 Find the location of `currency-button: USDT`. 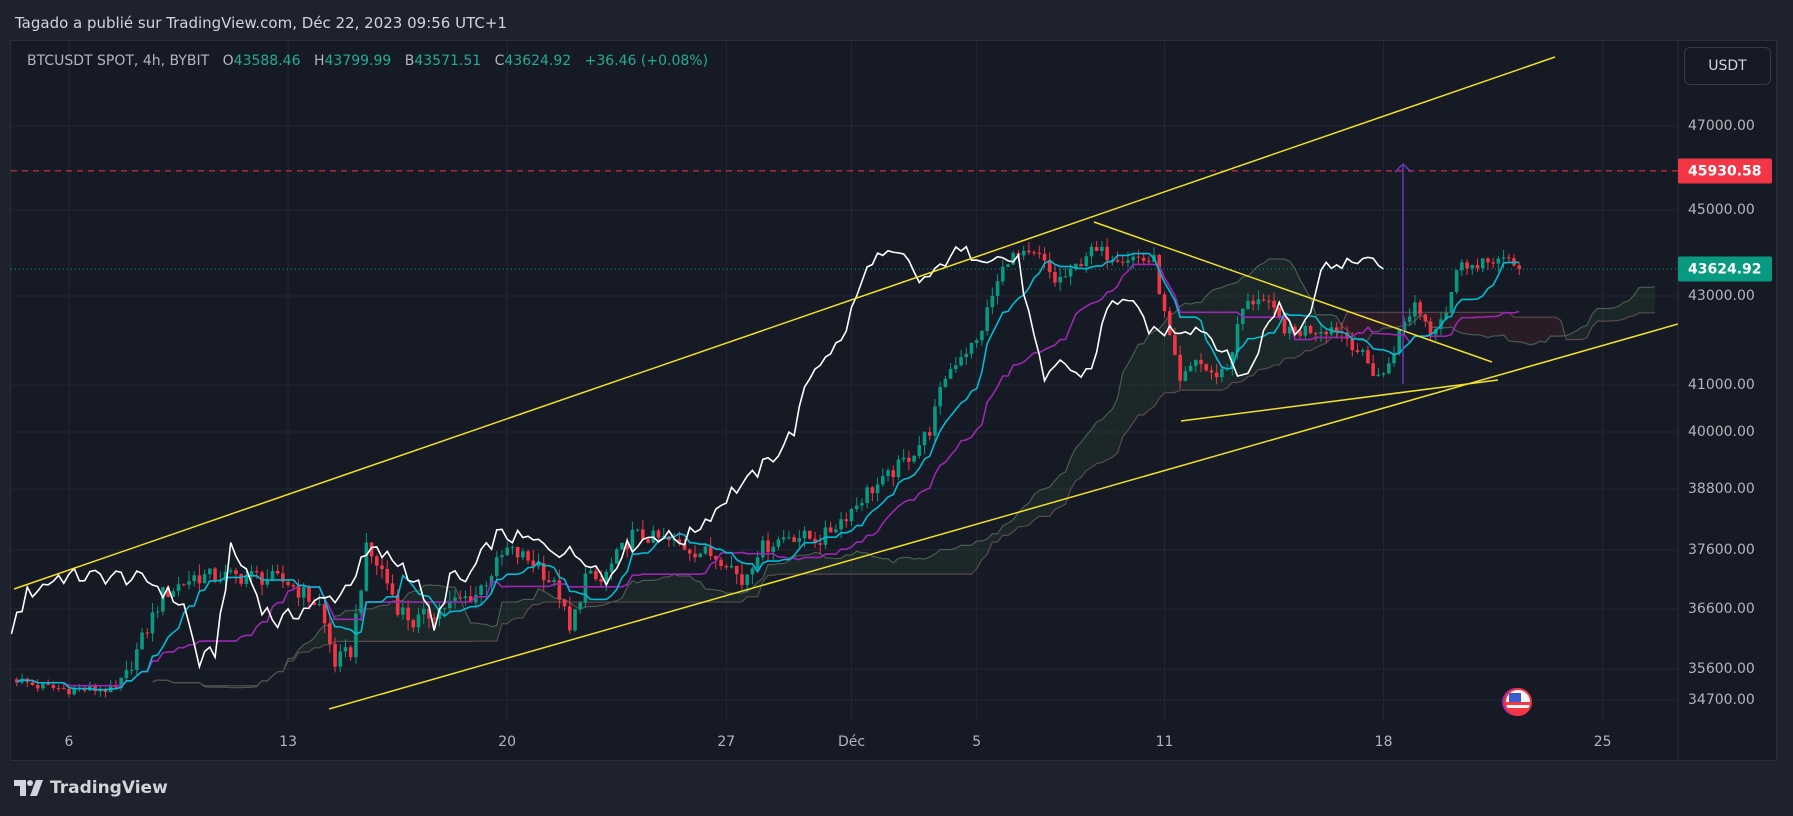

currency-button: USDT is located at coordinates (1727, 66).